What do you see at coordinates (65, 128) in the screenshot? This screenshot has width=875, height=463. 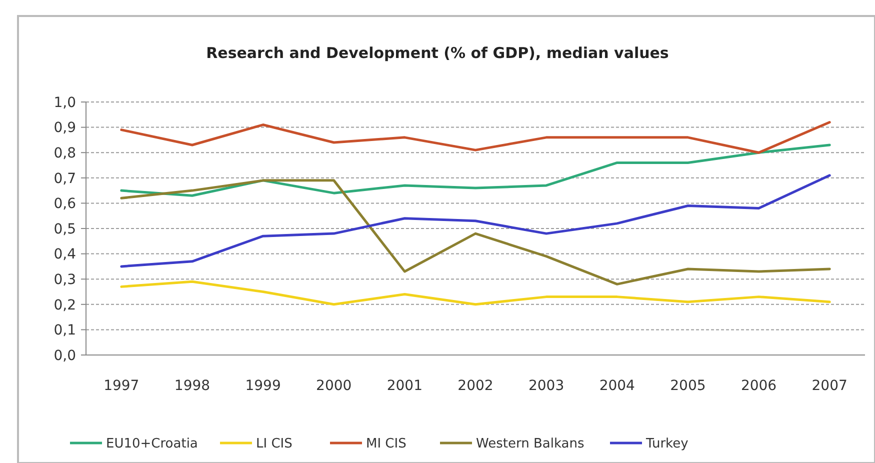 I see `y-tick-label: 0,9` at bounding box center [65, 128].